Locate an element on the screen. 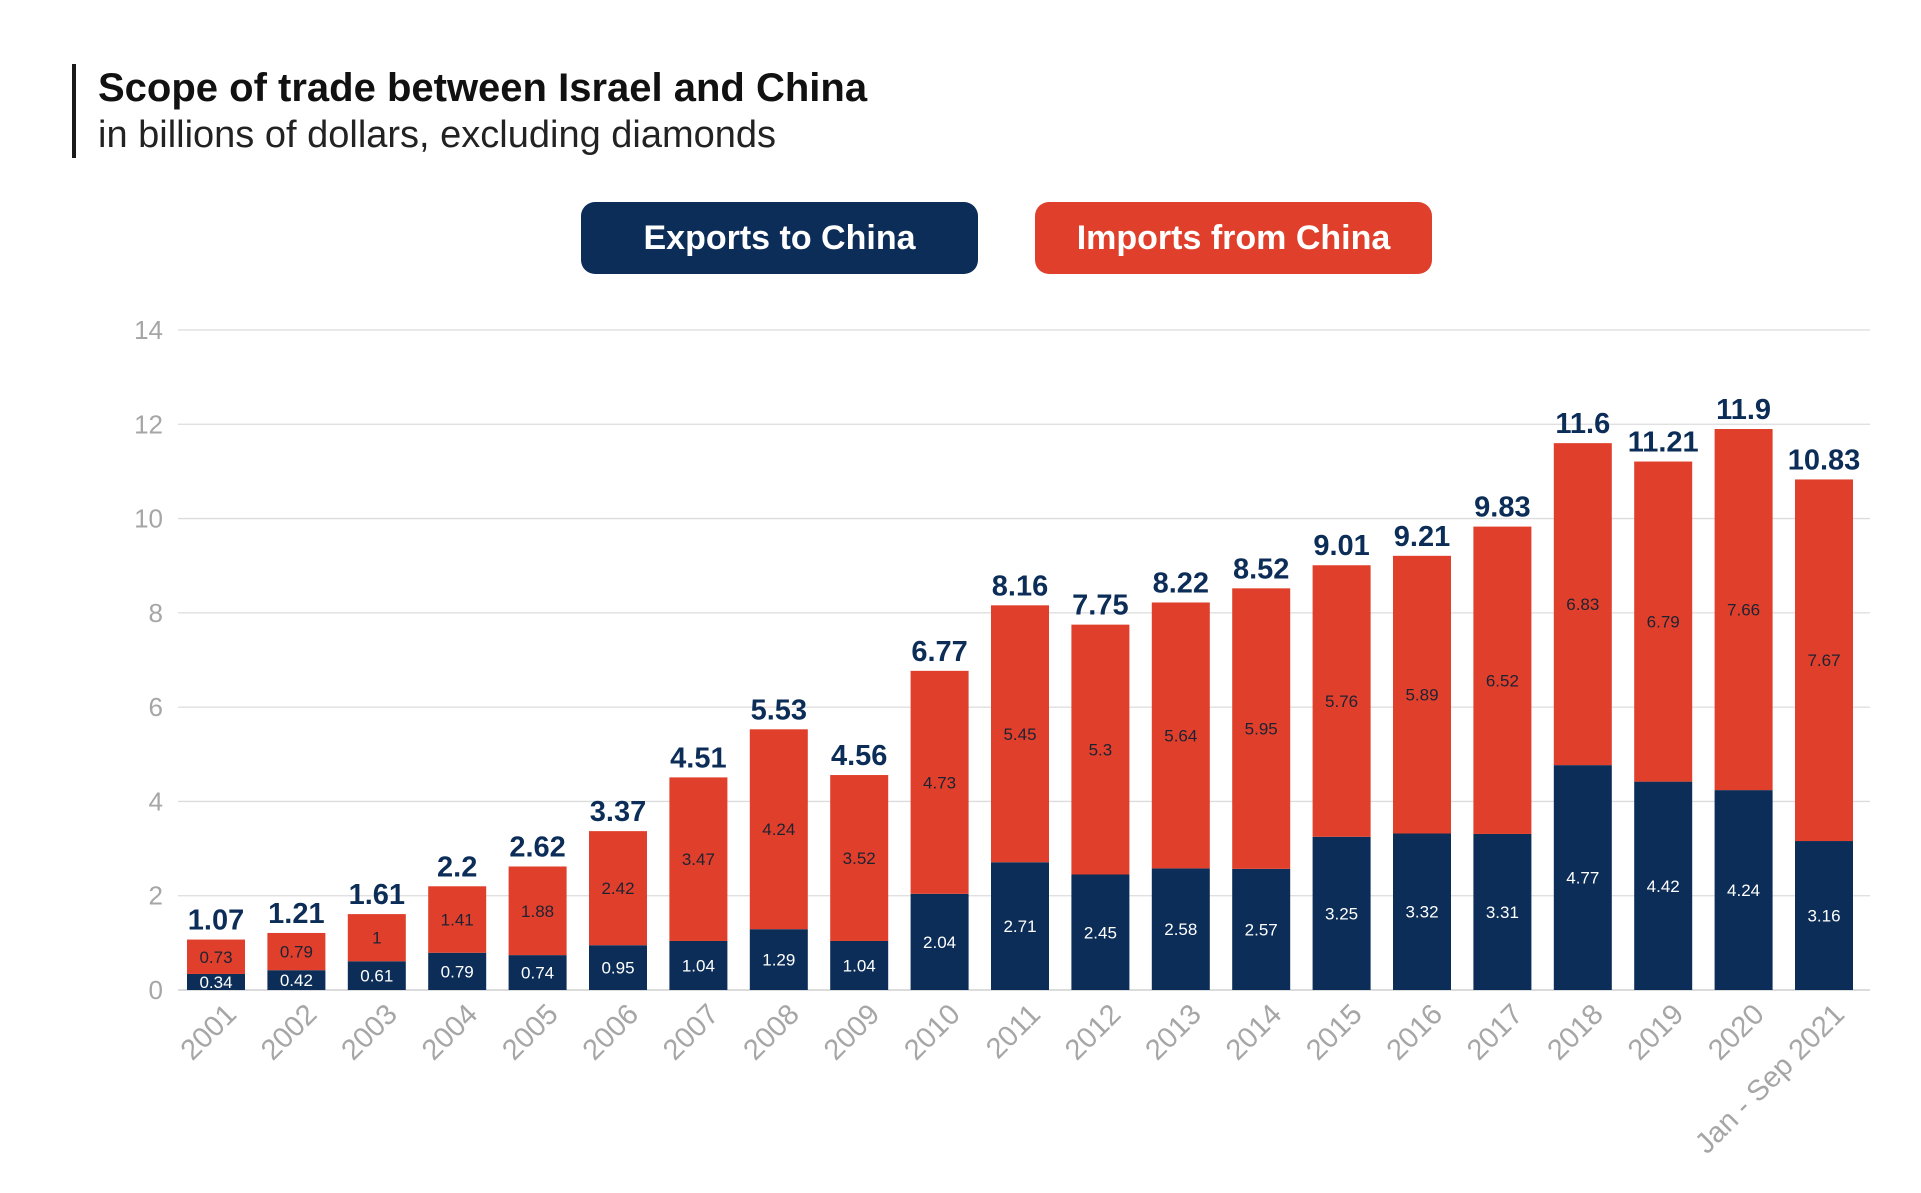  label-total-2019: 11.21 is located at coordinates (1663, 443).